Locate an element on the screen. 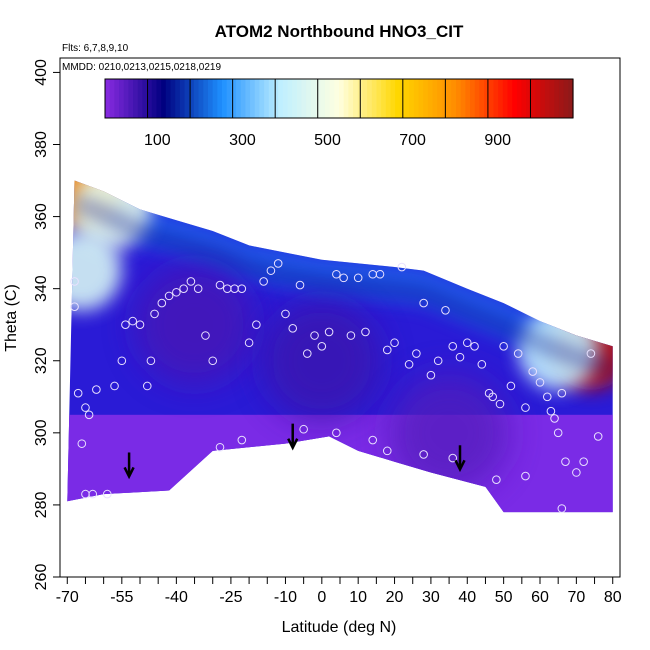 Image resolution: width=650 pixels, height=650 pixels. x-axis-label: Latitude (deg N) is located at coordinates (339, 627).